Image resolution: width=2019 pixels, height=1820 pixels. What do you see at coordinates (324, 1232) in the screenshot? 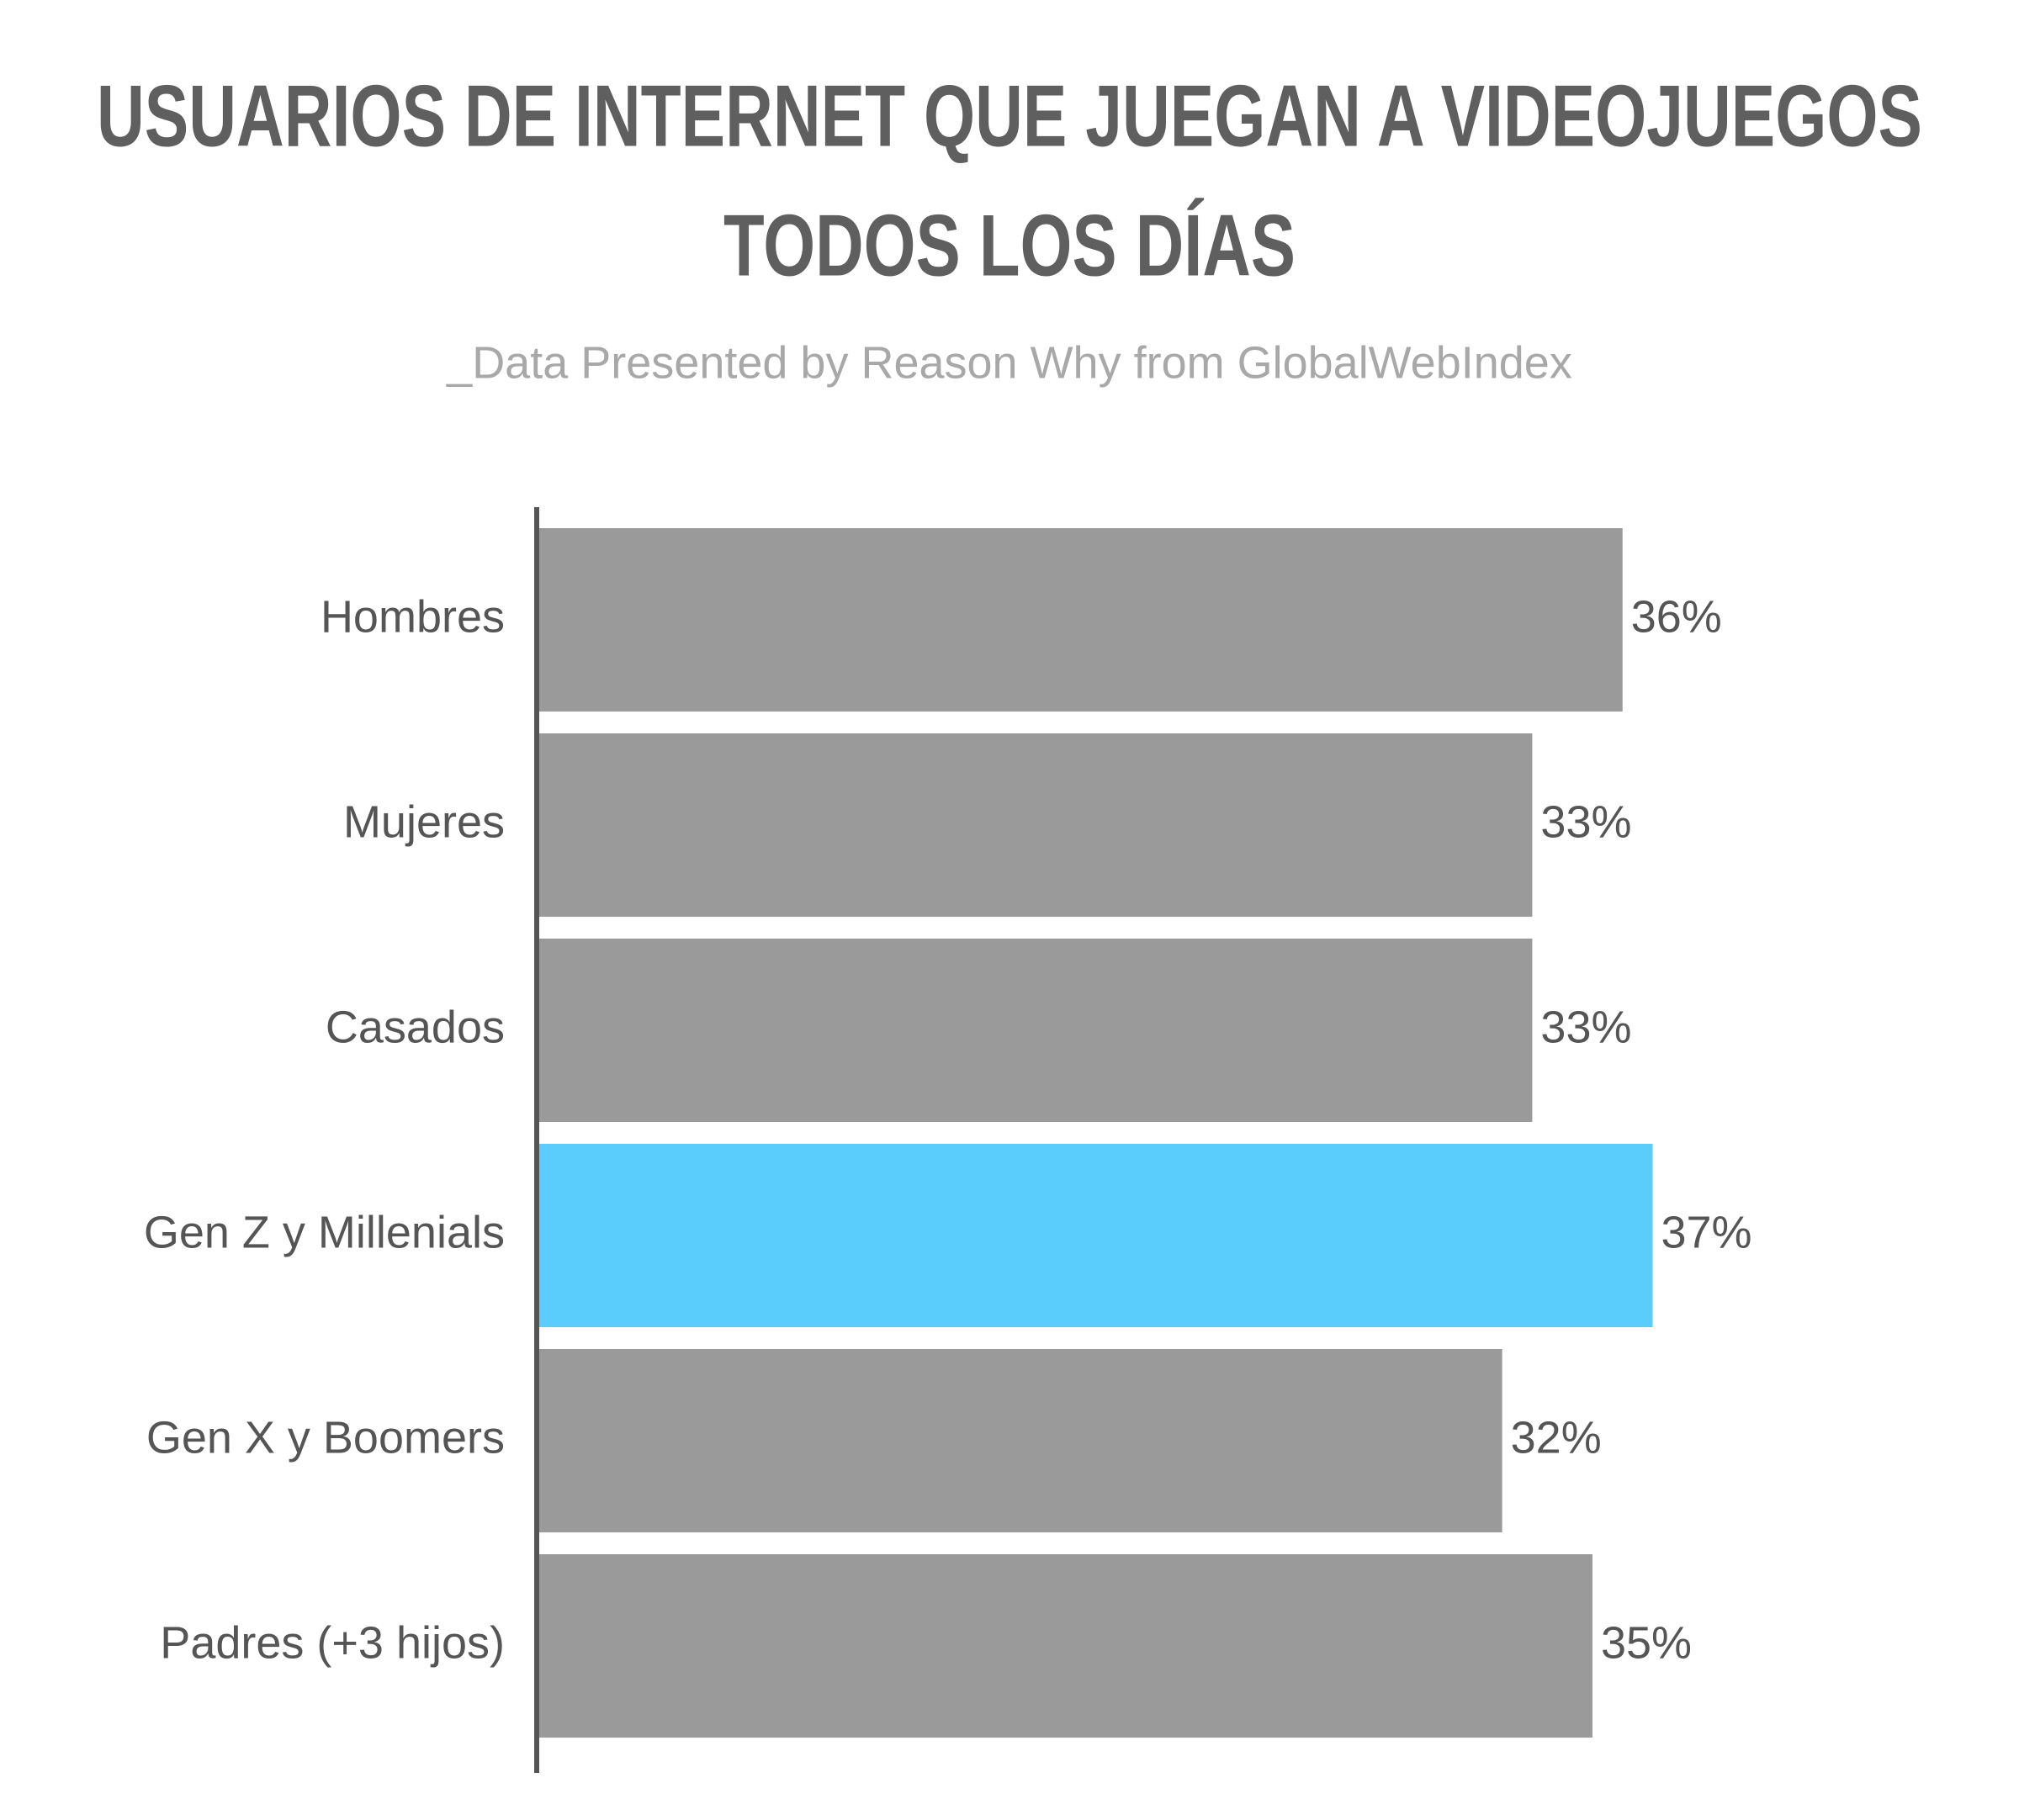
I see `category-label: Gen Z y Millenials` at bounding box center [324, 1232].